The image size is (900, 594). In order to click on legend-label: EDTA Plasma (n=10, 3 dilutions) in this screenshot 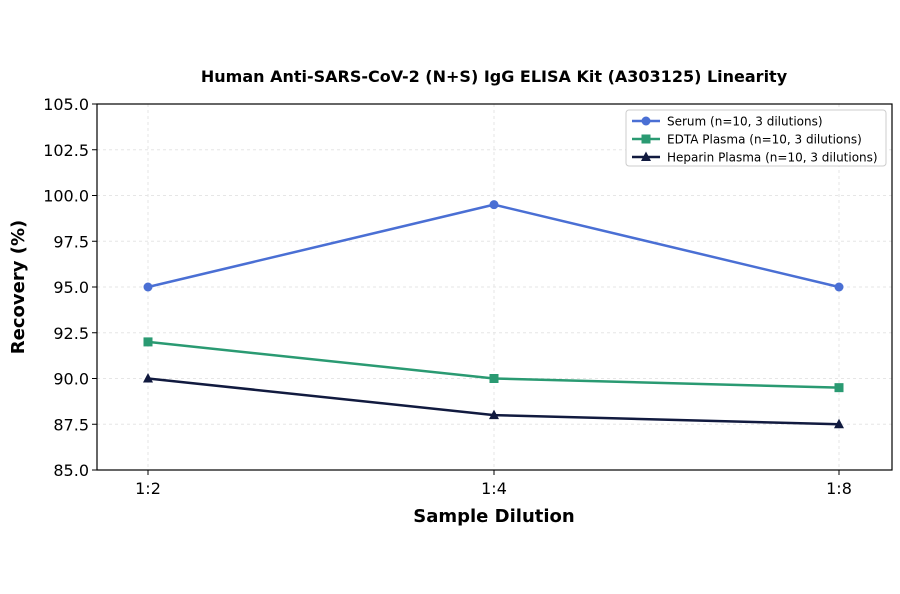, I will do `click(764, 140)`.